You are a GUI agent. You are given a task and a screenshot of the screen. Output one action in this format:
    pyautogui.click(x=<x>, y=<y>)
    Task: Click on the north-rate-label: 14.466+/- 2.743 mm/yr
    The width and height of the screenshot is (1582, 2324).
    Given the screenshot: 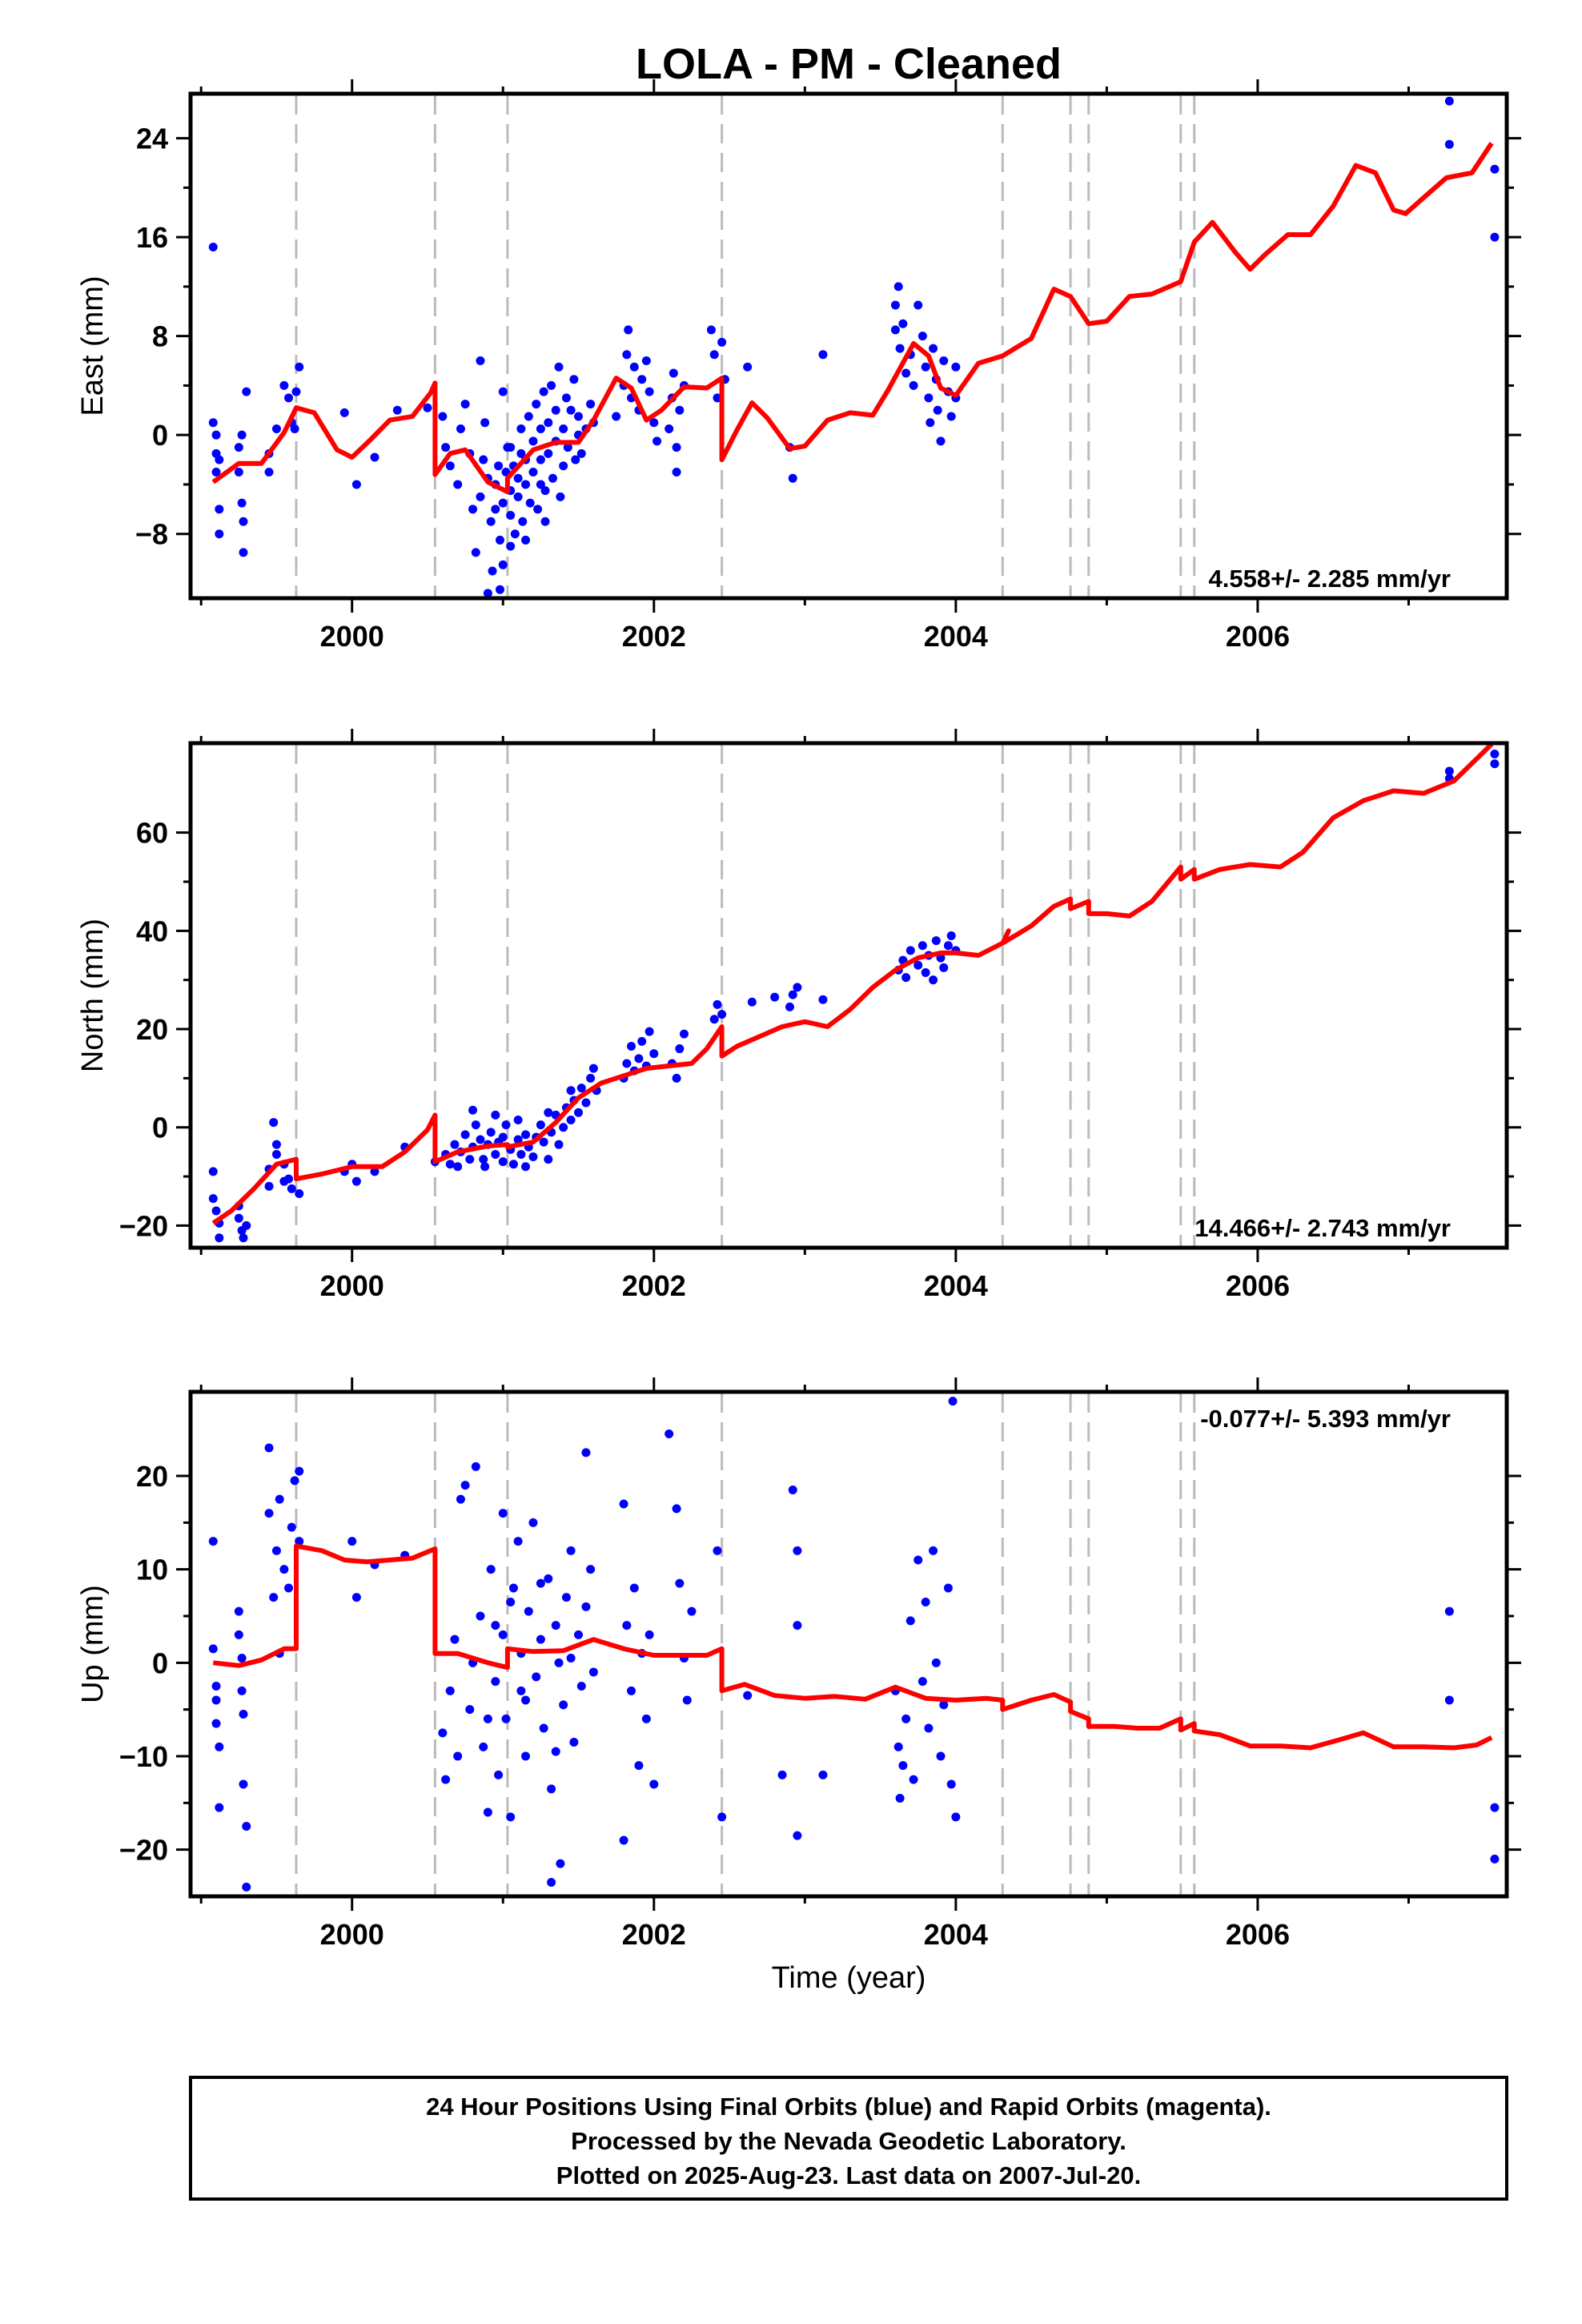 What is the action you would take?
    pyautogui.click(x=1323, y=1228)
    